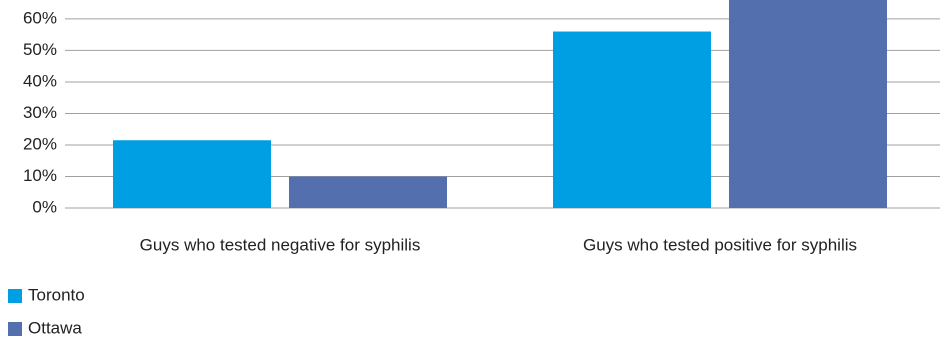 Image resolution: width=940 pixels, height=342 pixels. What do you see at coordinates (280, 244) in the screenshot?
I see `x-tick-label: Guys who tested negative for syphilis` at bounding box center [280, 244].